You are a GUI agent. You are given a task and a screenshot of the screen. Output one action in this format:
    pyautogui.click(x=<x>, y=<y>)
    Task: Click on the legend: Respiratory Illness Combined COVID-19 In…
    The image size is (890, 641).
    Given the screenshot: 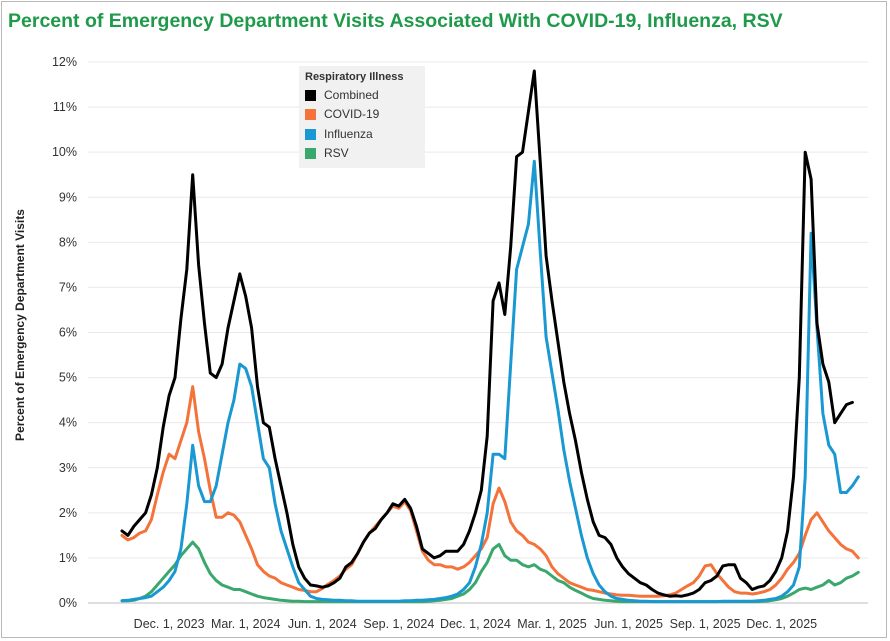 What is the action you would take?
    pyautogui.click(x=362, y=117)
    